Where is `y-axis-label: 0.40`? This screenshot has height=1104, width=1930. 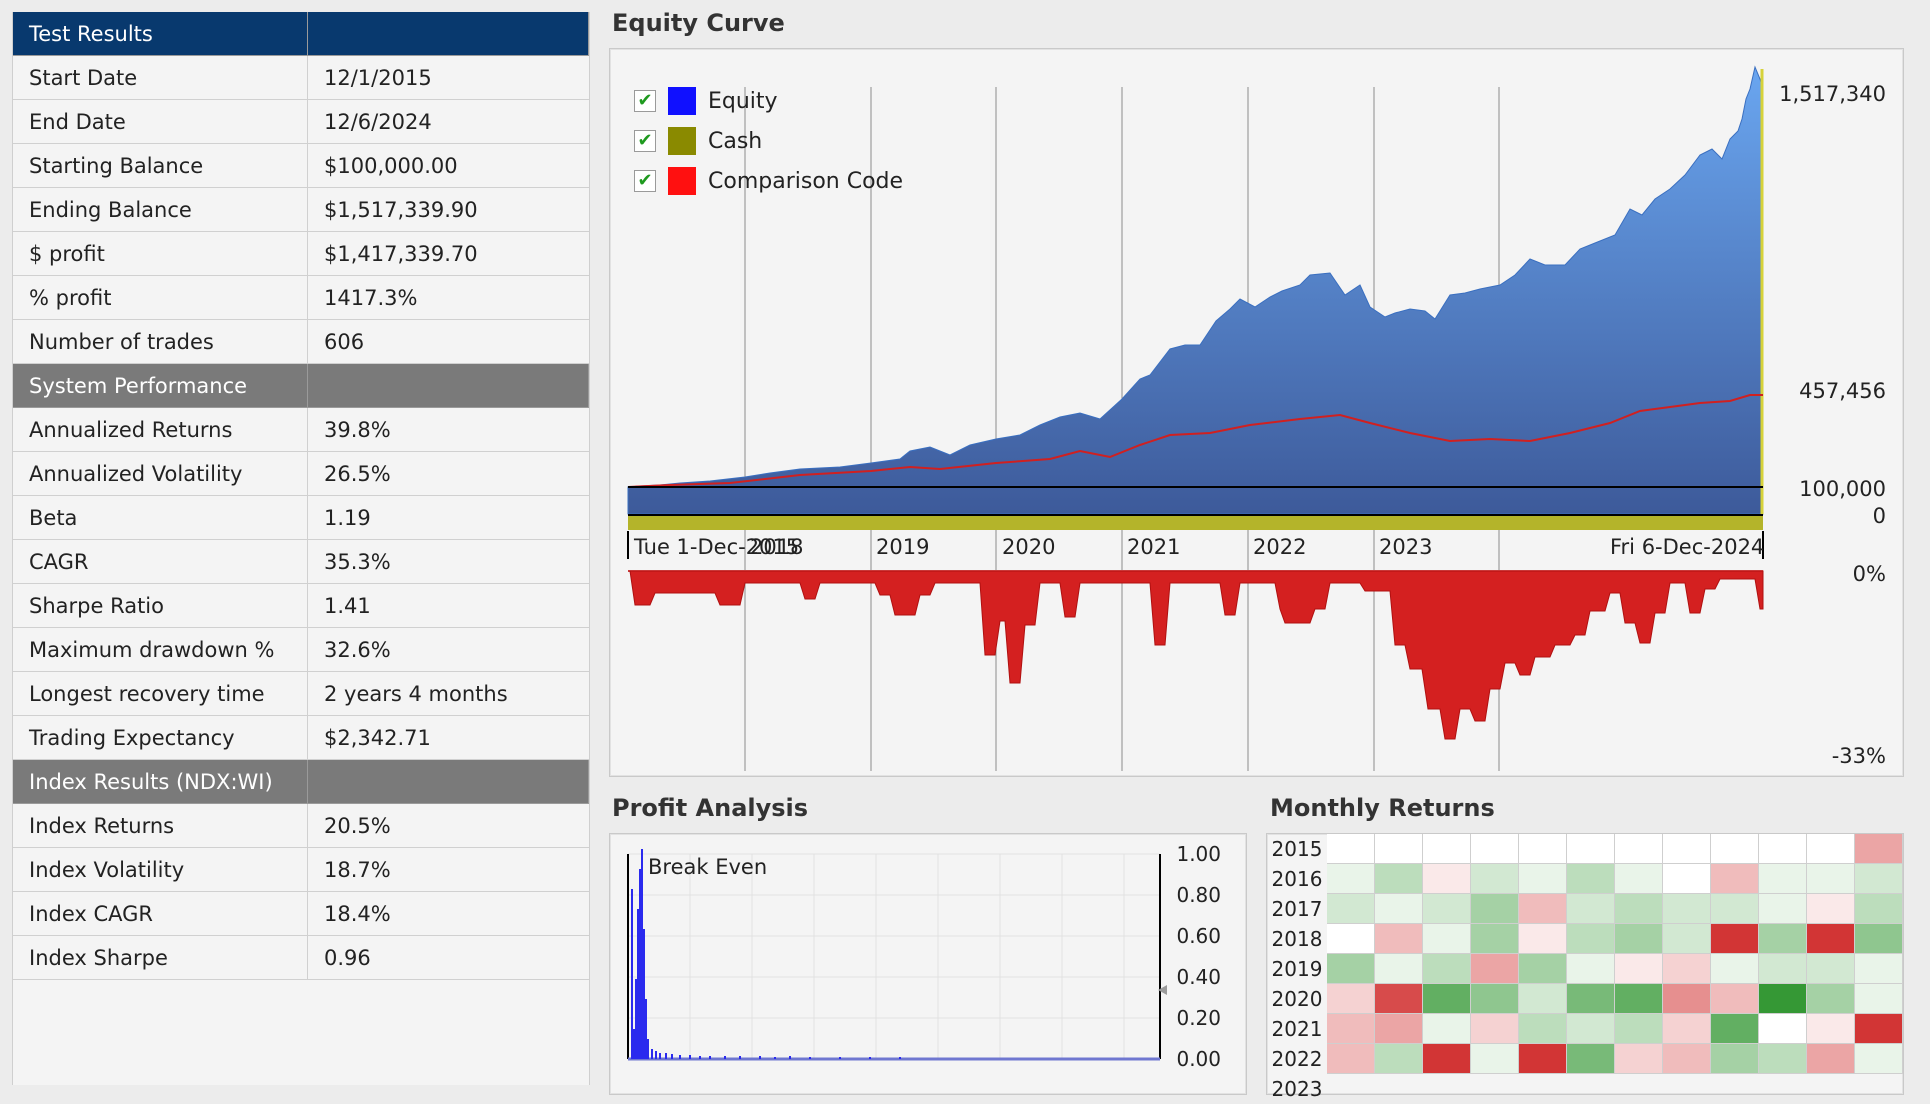 y-axis-label: 0.40 is located at coordinates (1198, 977).